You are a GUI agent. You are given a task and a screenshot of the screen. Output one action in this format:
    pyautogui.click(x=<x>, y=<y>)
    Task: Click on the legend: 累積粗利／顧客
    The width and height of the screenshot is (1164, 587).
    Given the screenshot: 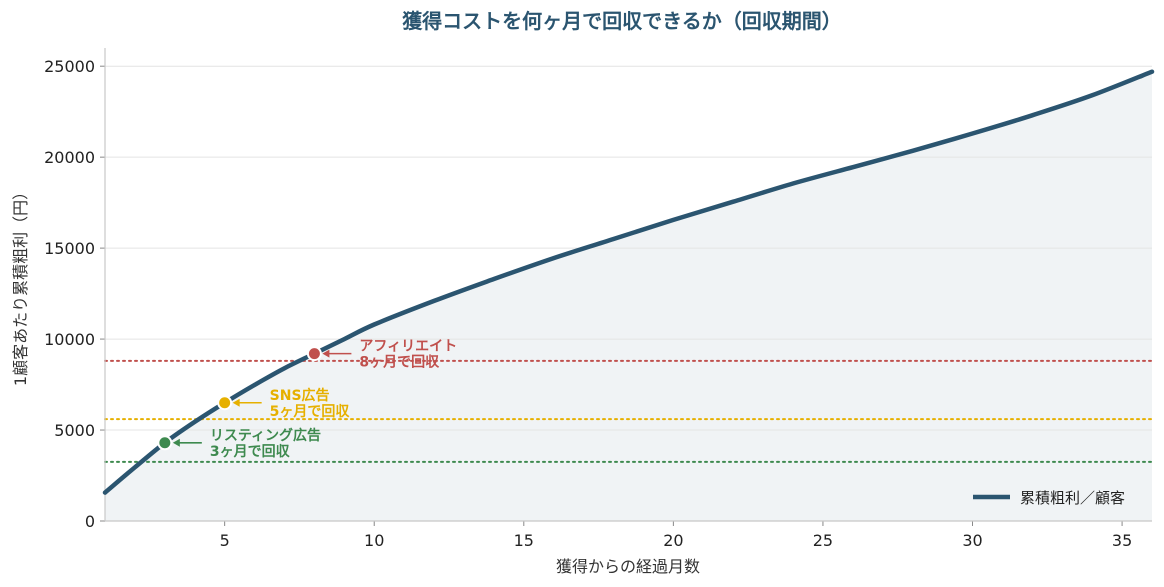 What is the action you would take?
    pyautogui.click(x=1049, y=498)
    